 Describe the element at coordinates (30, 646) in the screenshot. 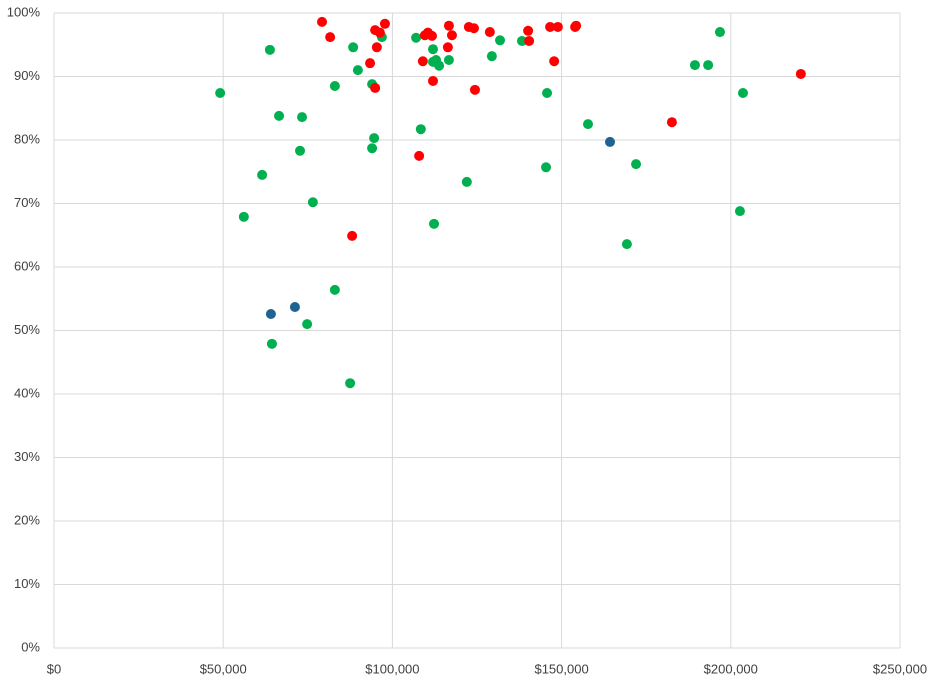

I see `y-tick-label: 0%` at that location.